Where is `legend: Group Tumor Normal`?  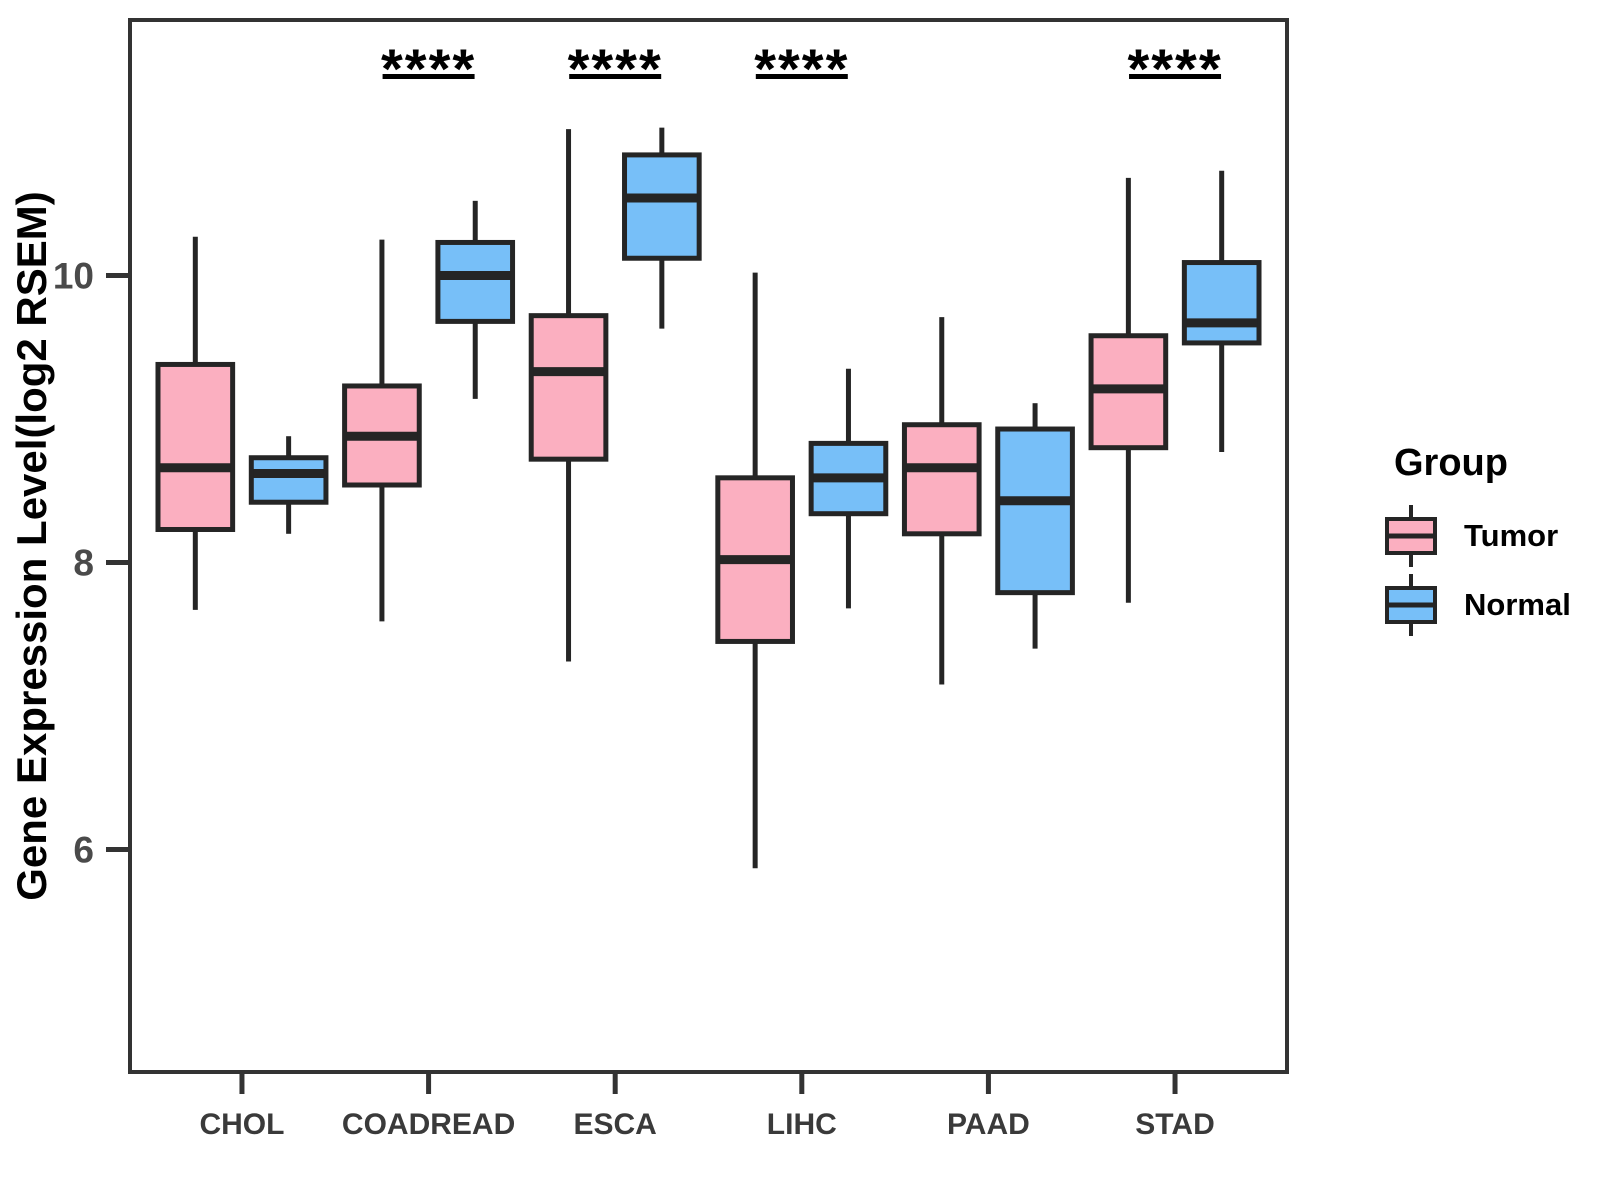 legend: Group Tumor Normal is located at coordinates (1480, 540).